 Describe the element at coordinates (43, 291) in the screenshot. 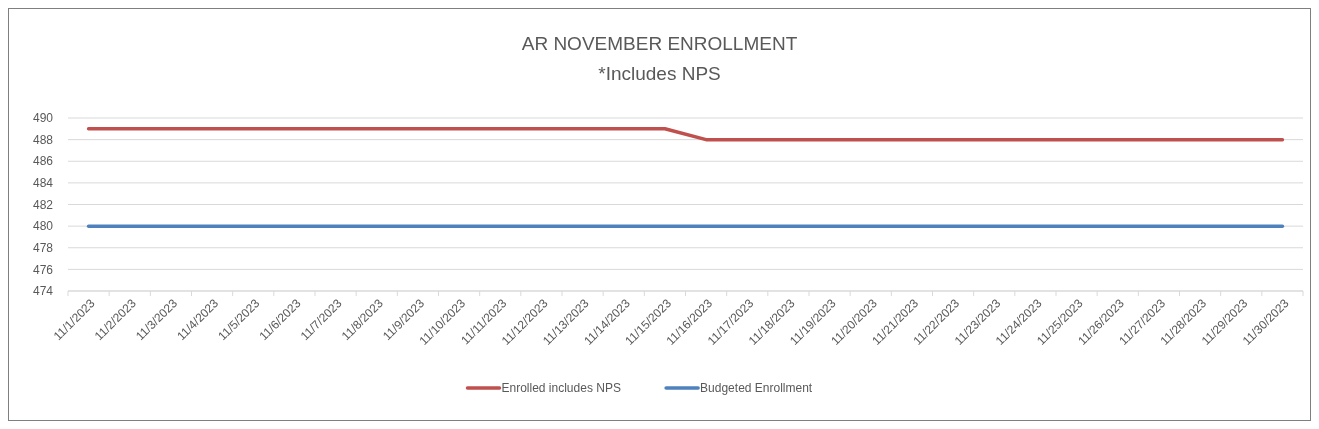

I see `y-tick-label: 474` at that location.